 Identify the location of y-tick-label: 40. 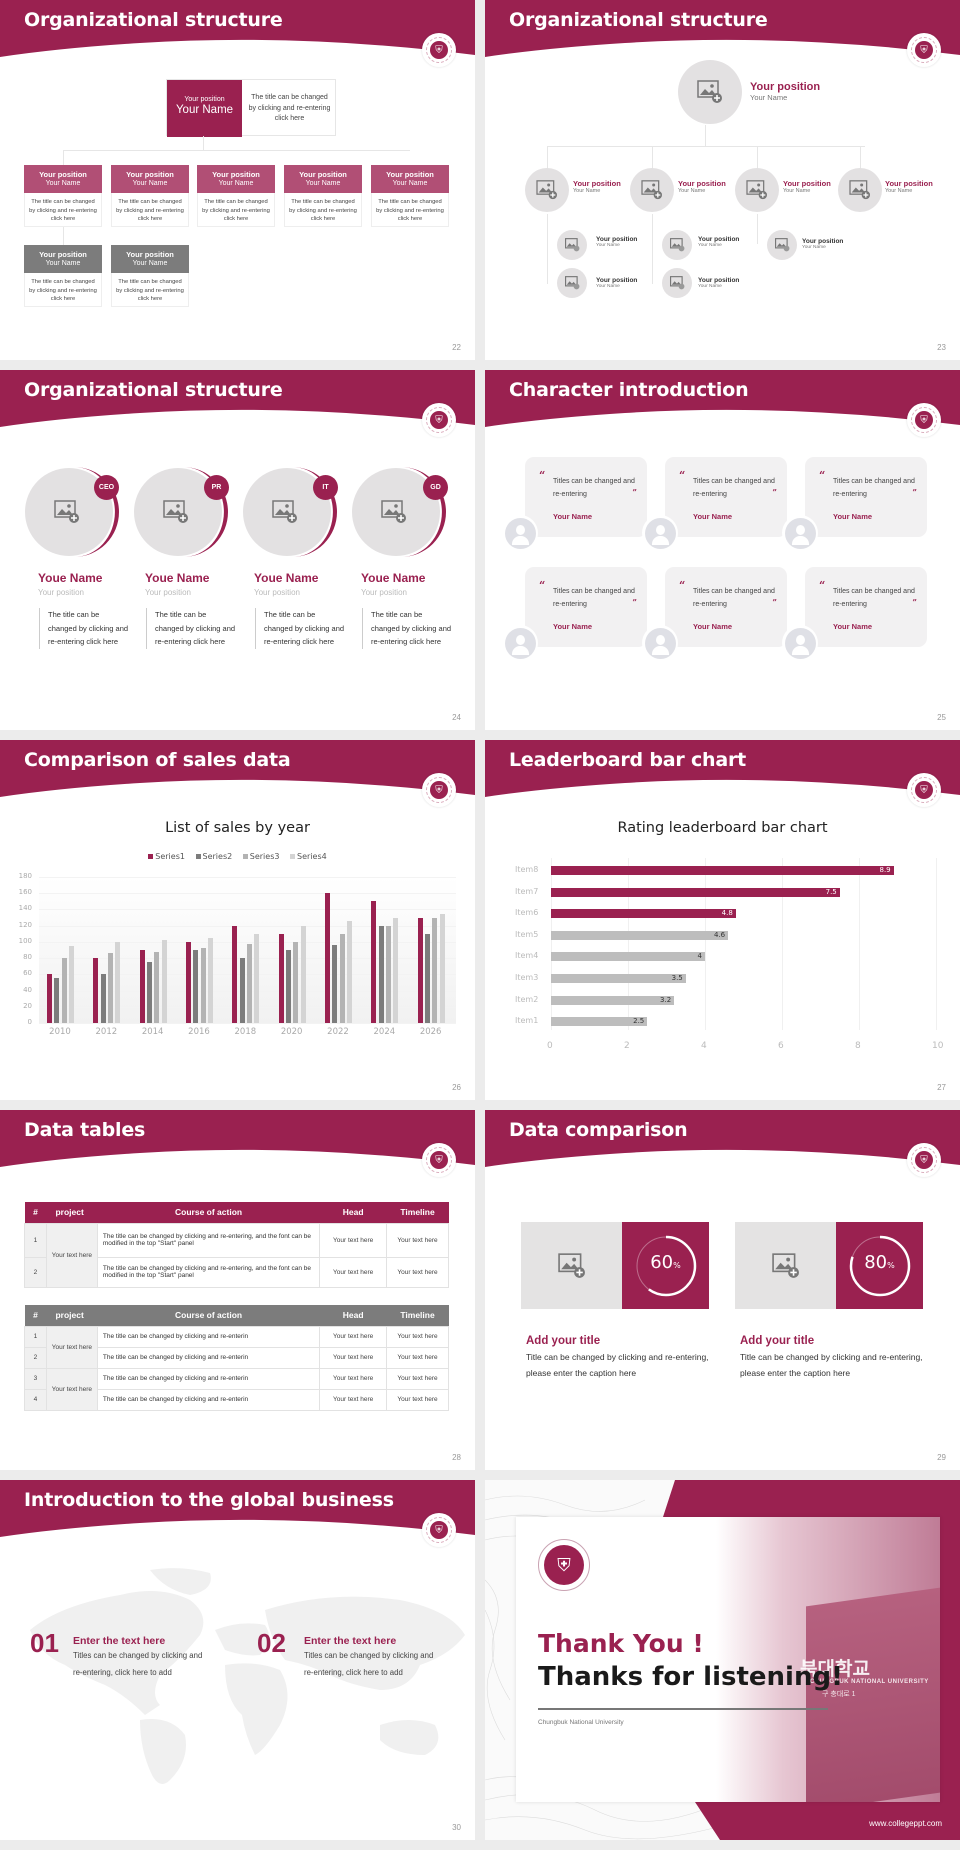
(27, 989).